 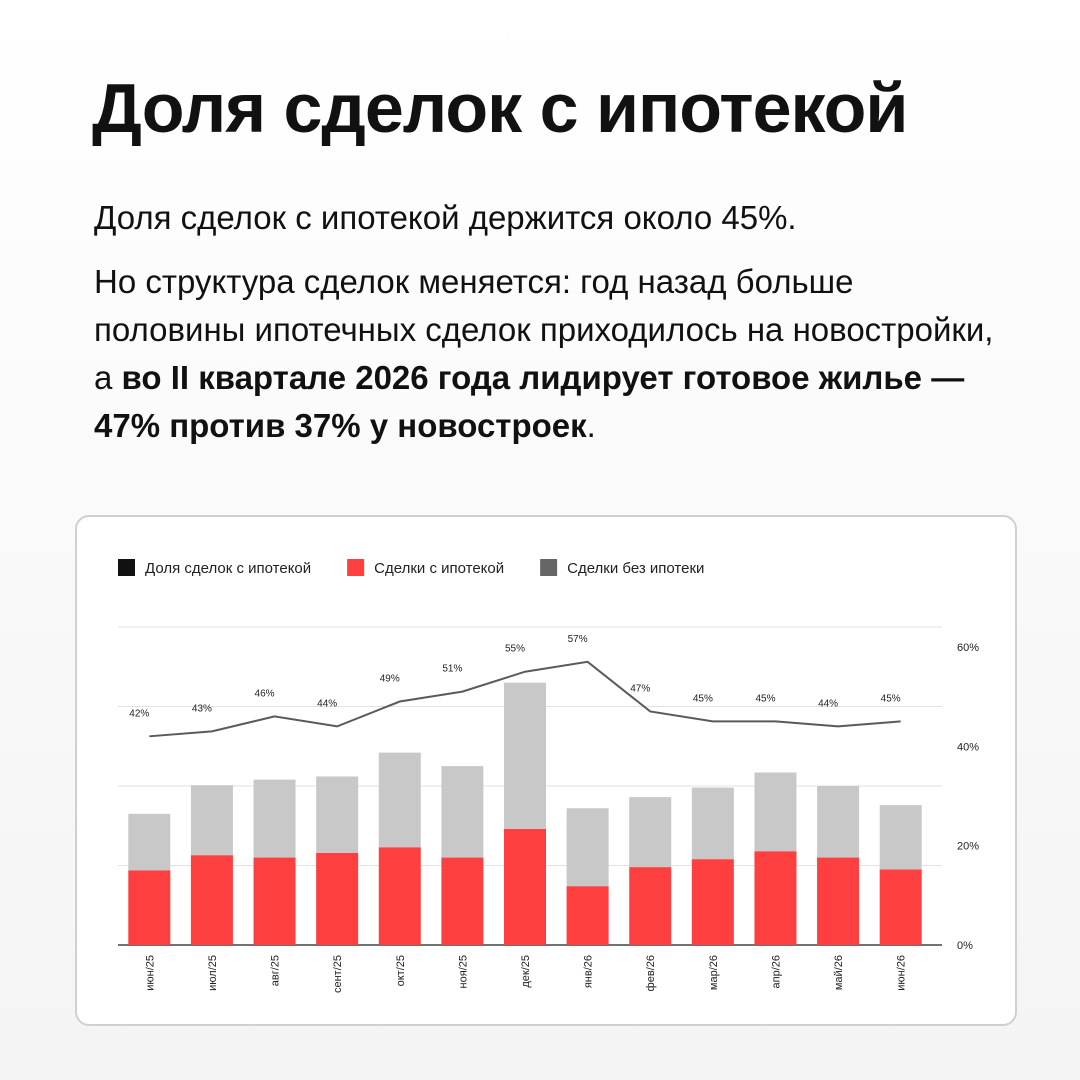 What do you see at coordinates (463, 971) in the screenshot?
I see `x-tick-label: ноя/25` at bounding box center [463, 971].